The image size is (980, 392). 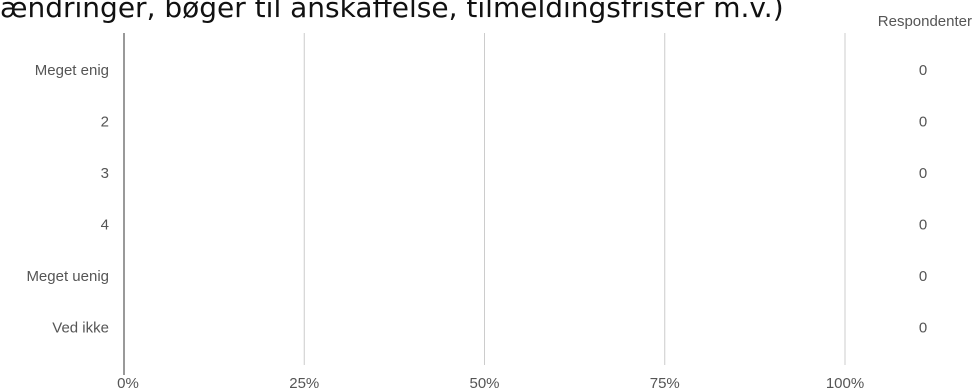 I want to click on category-label: Meget enig, so click(x=72, y=70).